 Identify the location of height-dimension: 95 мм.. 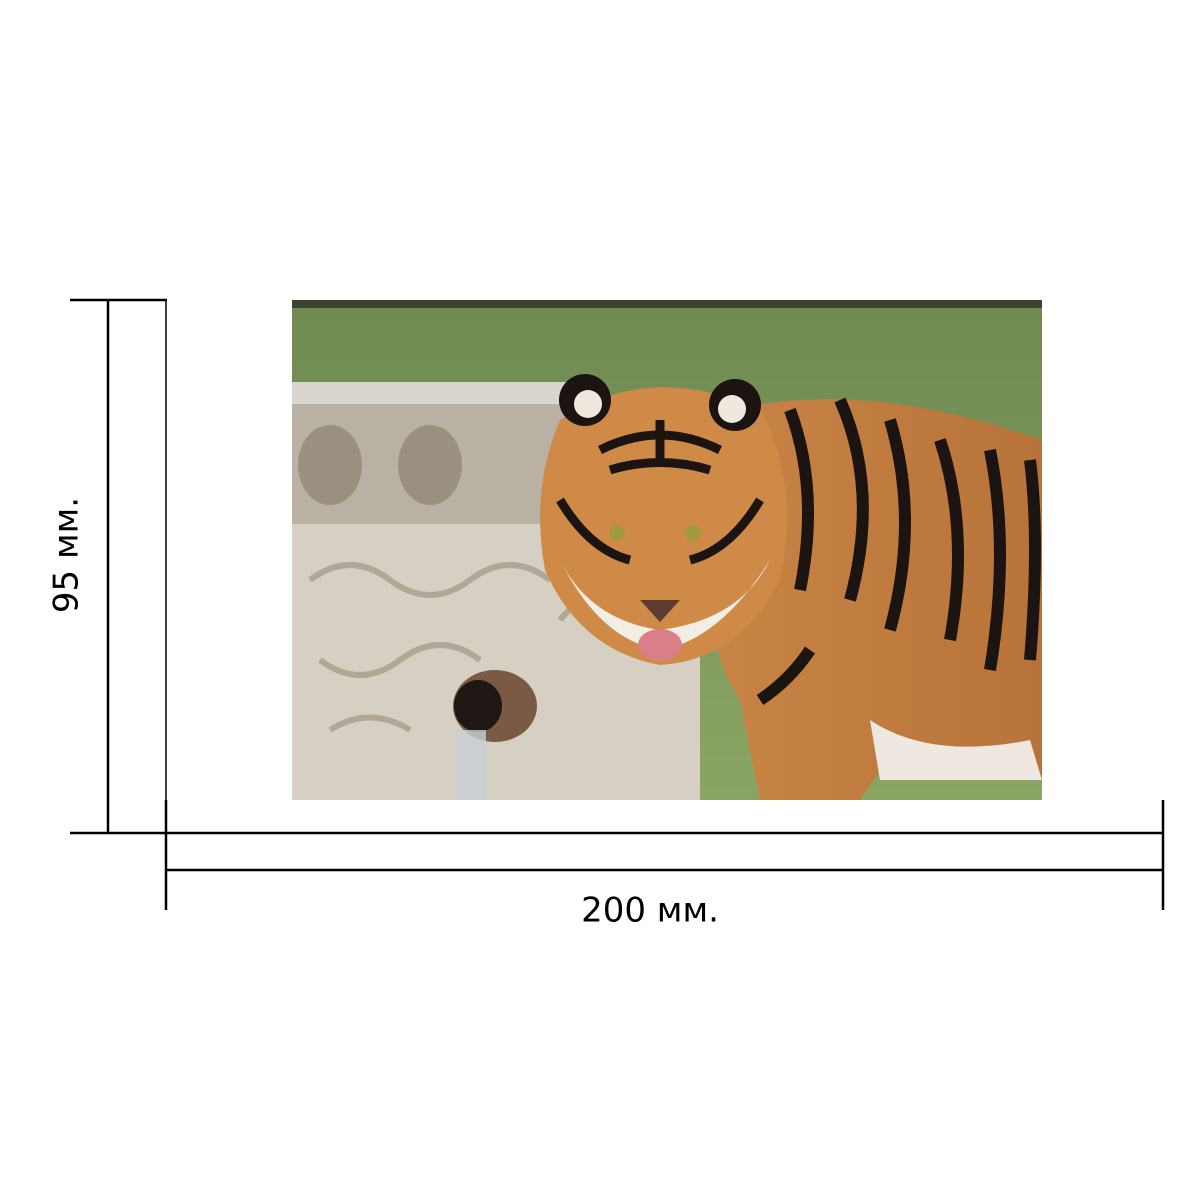
(107, 566).